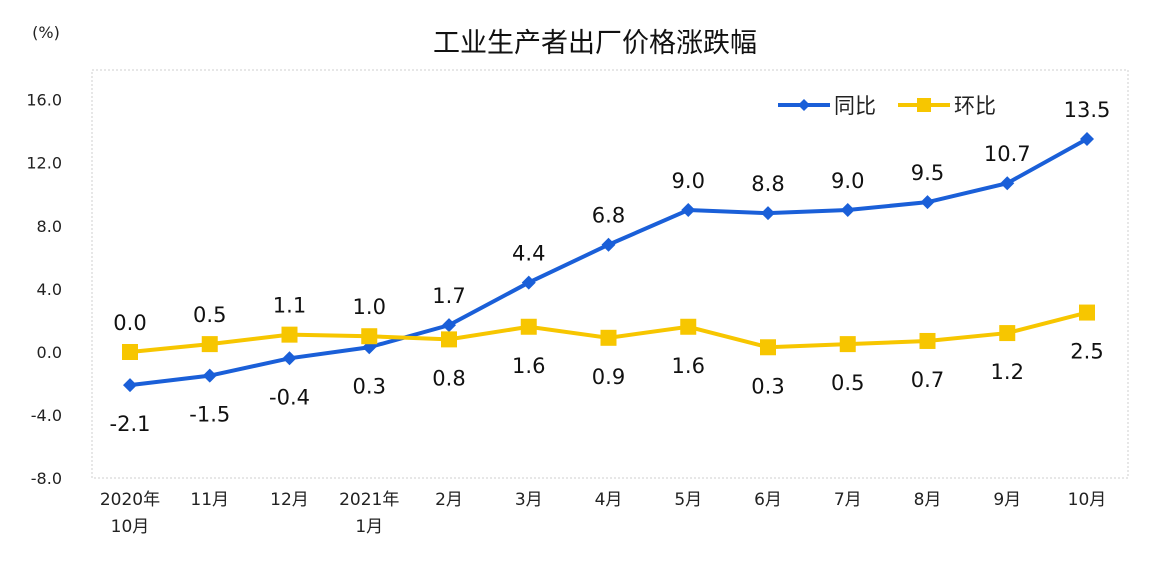  I want to click on x-tick-label: 12月, so click(289, 500).